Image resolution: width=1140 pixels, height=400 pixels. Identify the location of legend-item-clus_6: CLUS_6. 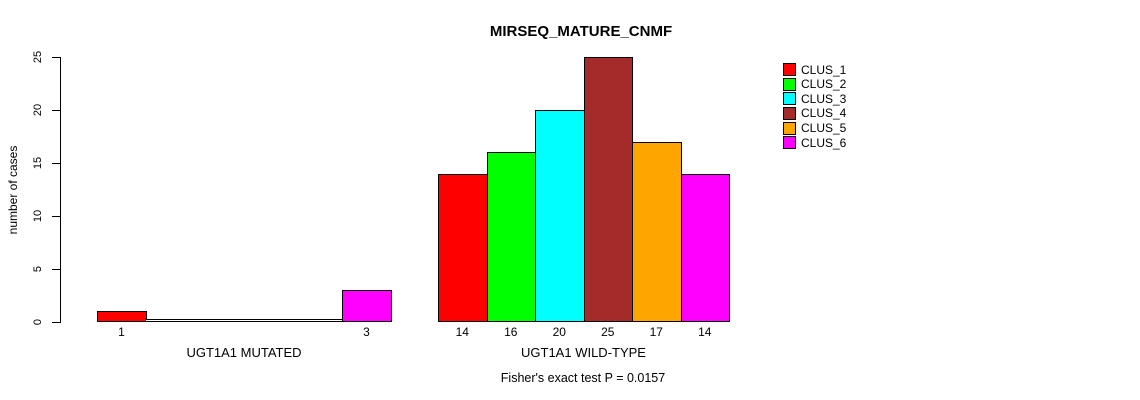
(815, 142).